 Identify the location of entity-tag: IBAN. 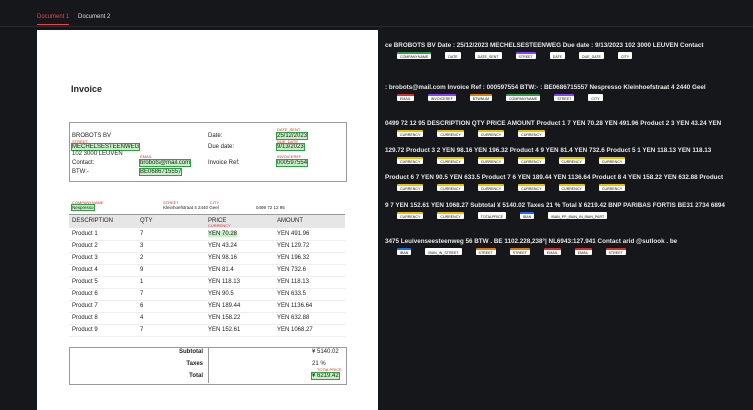
(404, 251).